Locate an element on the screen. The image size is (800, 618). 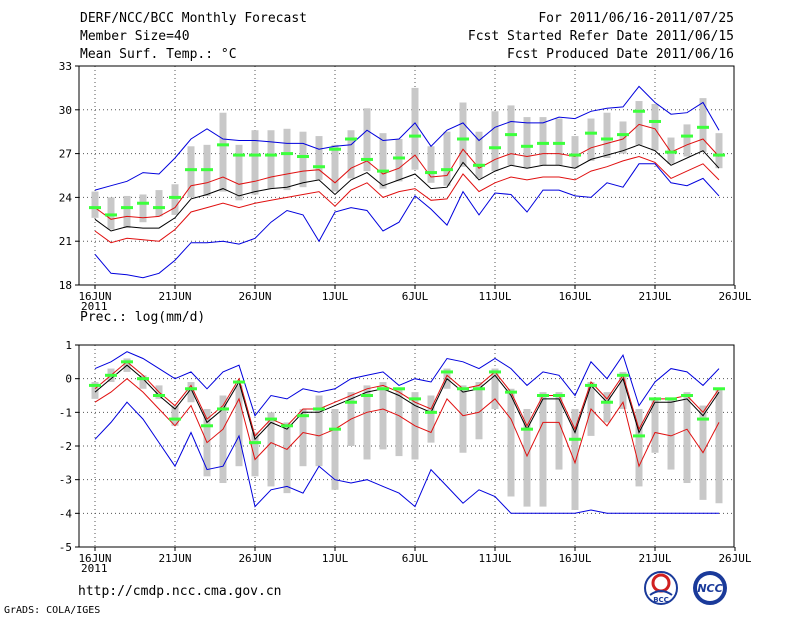
y-tick-label: 21 is located at coordinates (65, 241).